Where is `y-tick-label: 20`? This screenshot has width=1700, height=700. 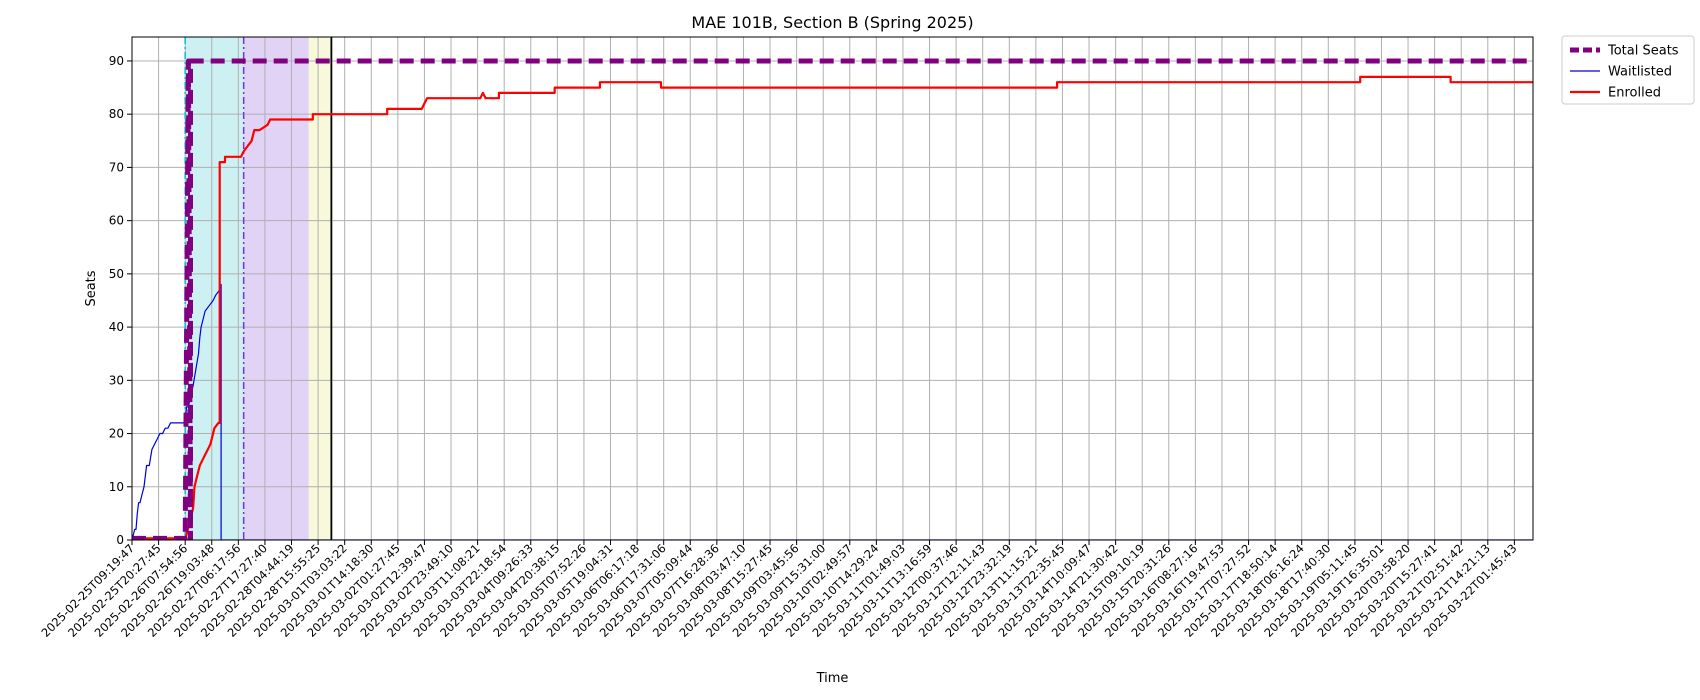
y-tick-label: 20 is located at coordinates (116, 434).